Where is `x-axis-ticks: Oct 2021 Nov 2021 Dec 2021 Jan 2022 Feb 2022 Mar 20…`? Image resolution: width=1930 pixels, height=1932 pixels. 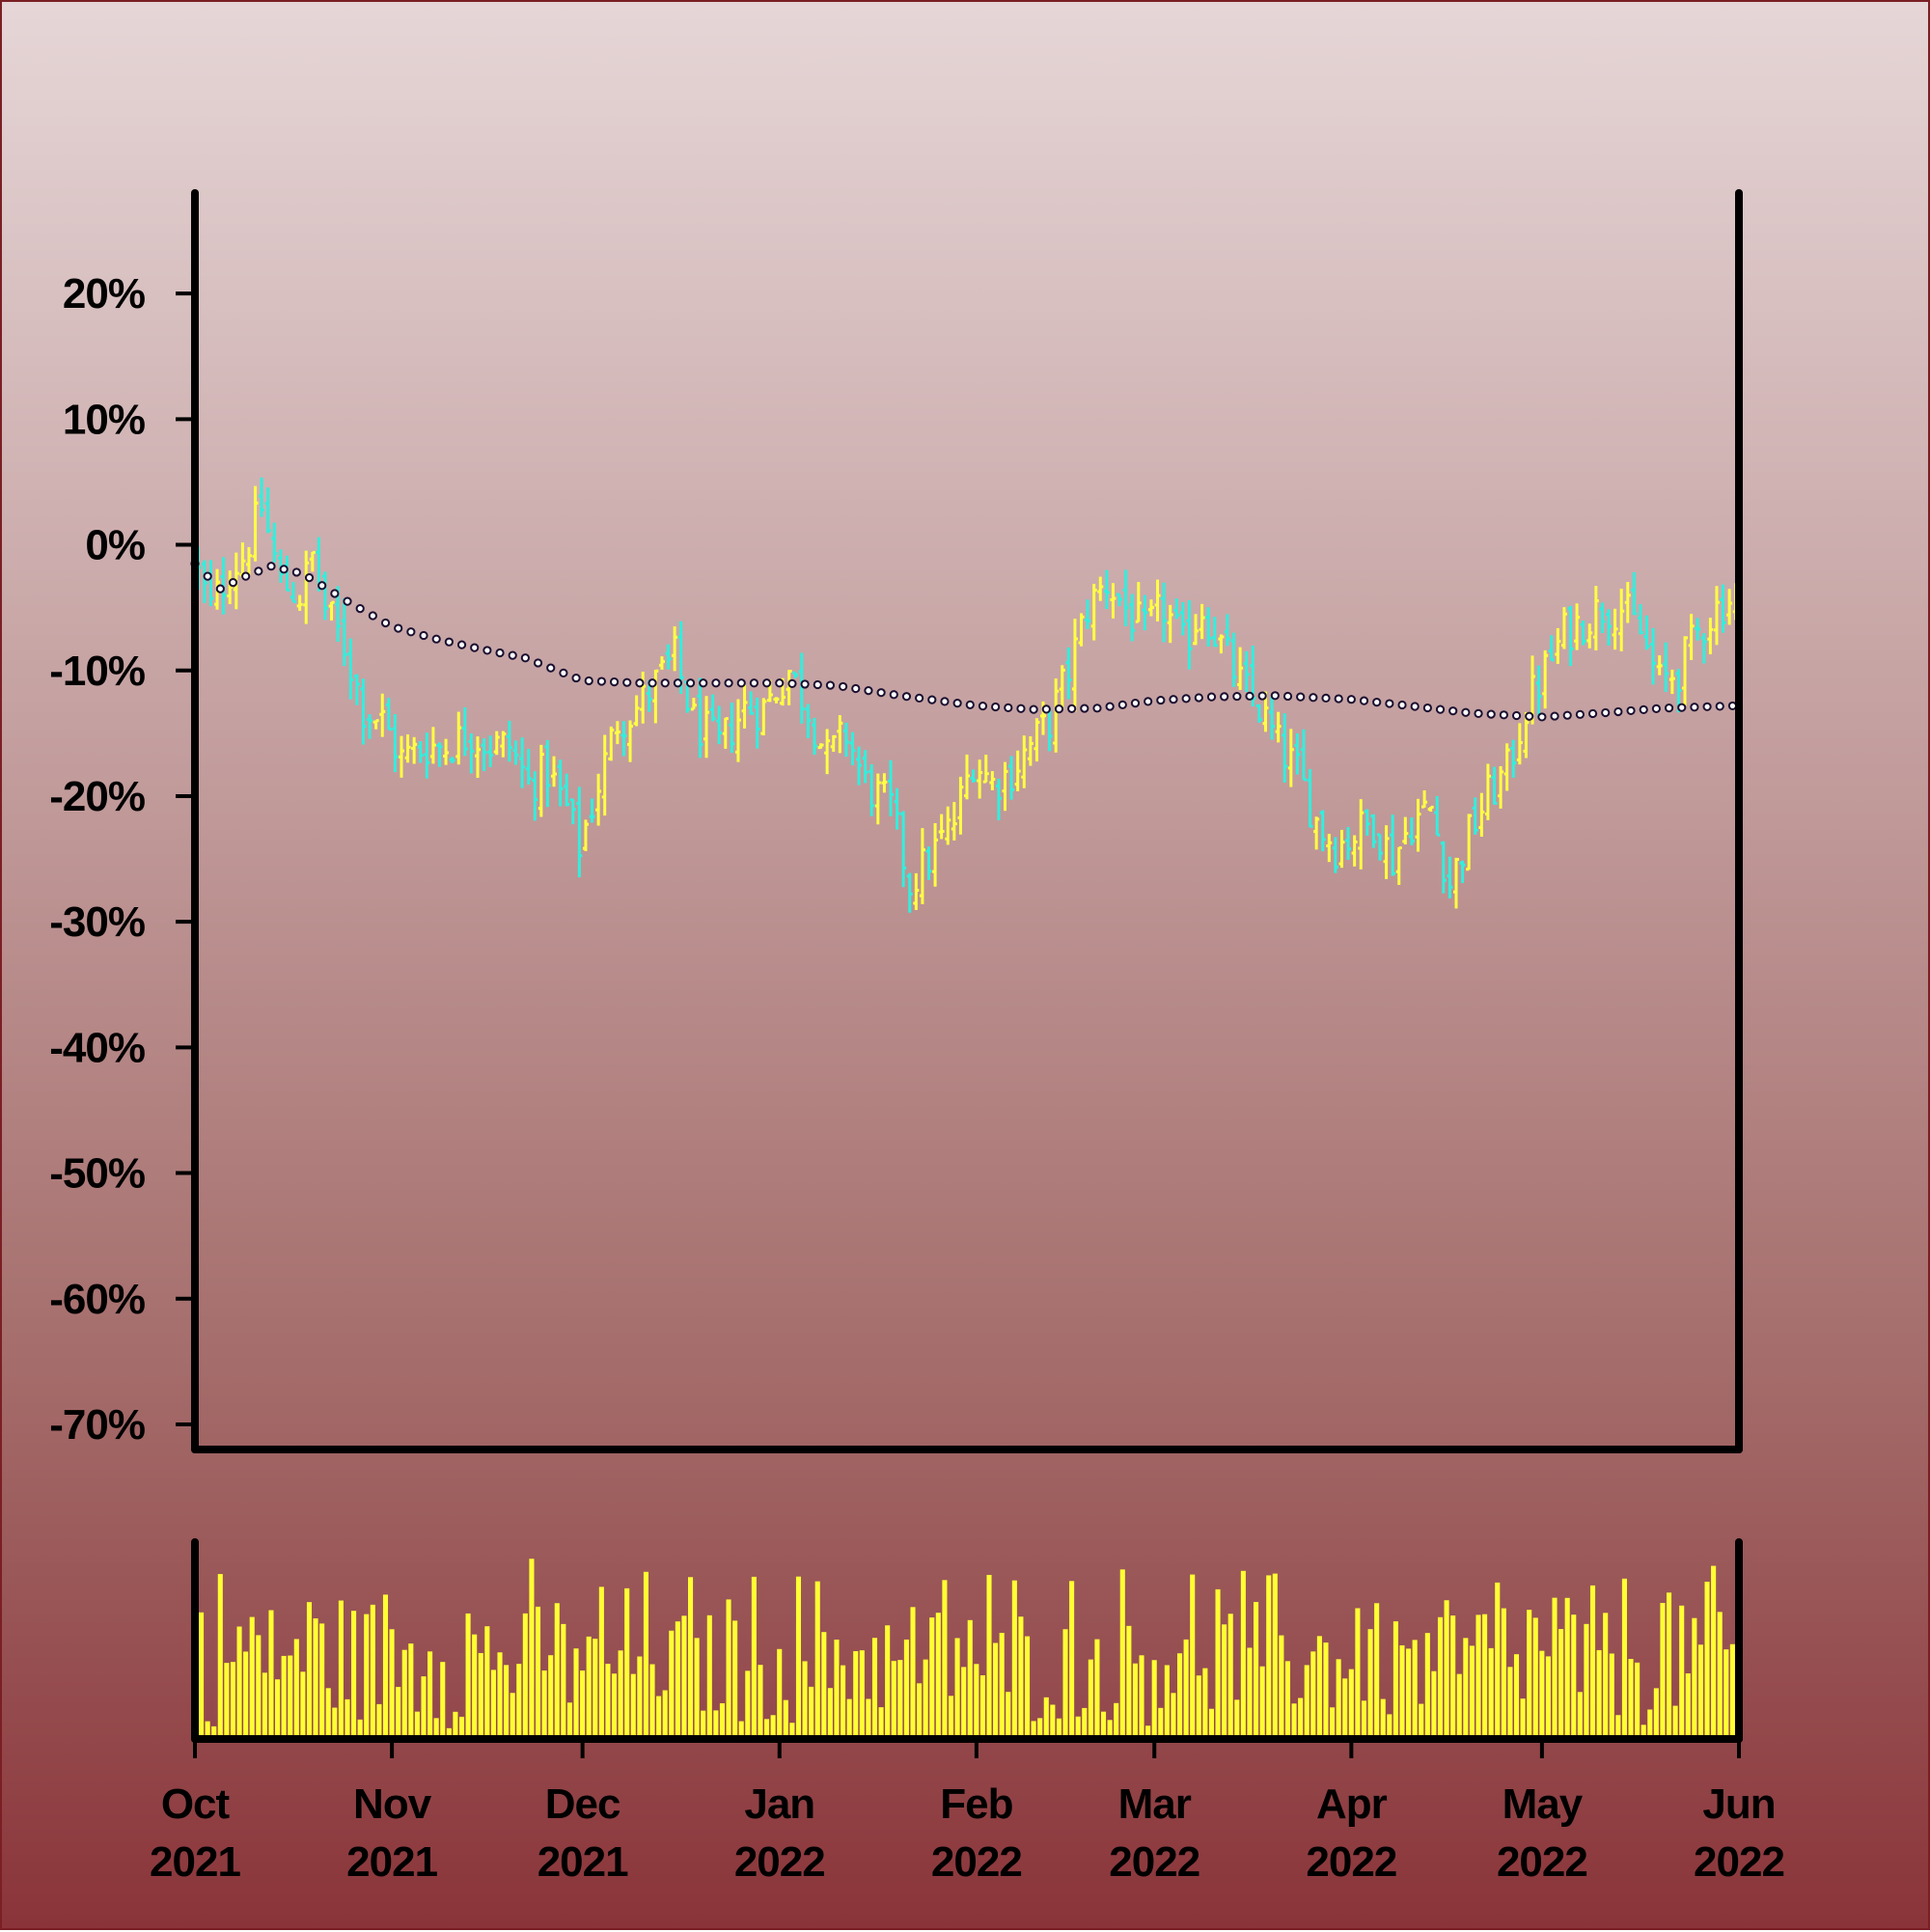 x-axis-ticks: Oct 2021 Nov 2021 Dec 2021 Jan 2022 Feb 2022 Mar 20… is located at coordinates (967, 1812).